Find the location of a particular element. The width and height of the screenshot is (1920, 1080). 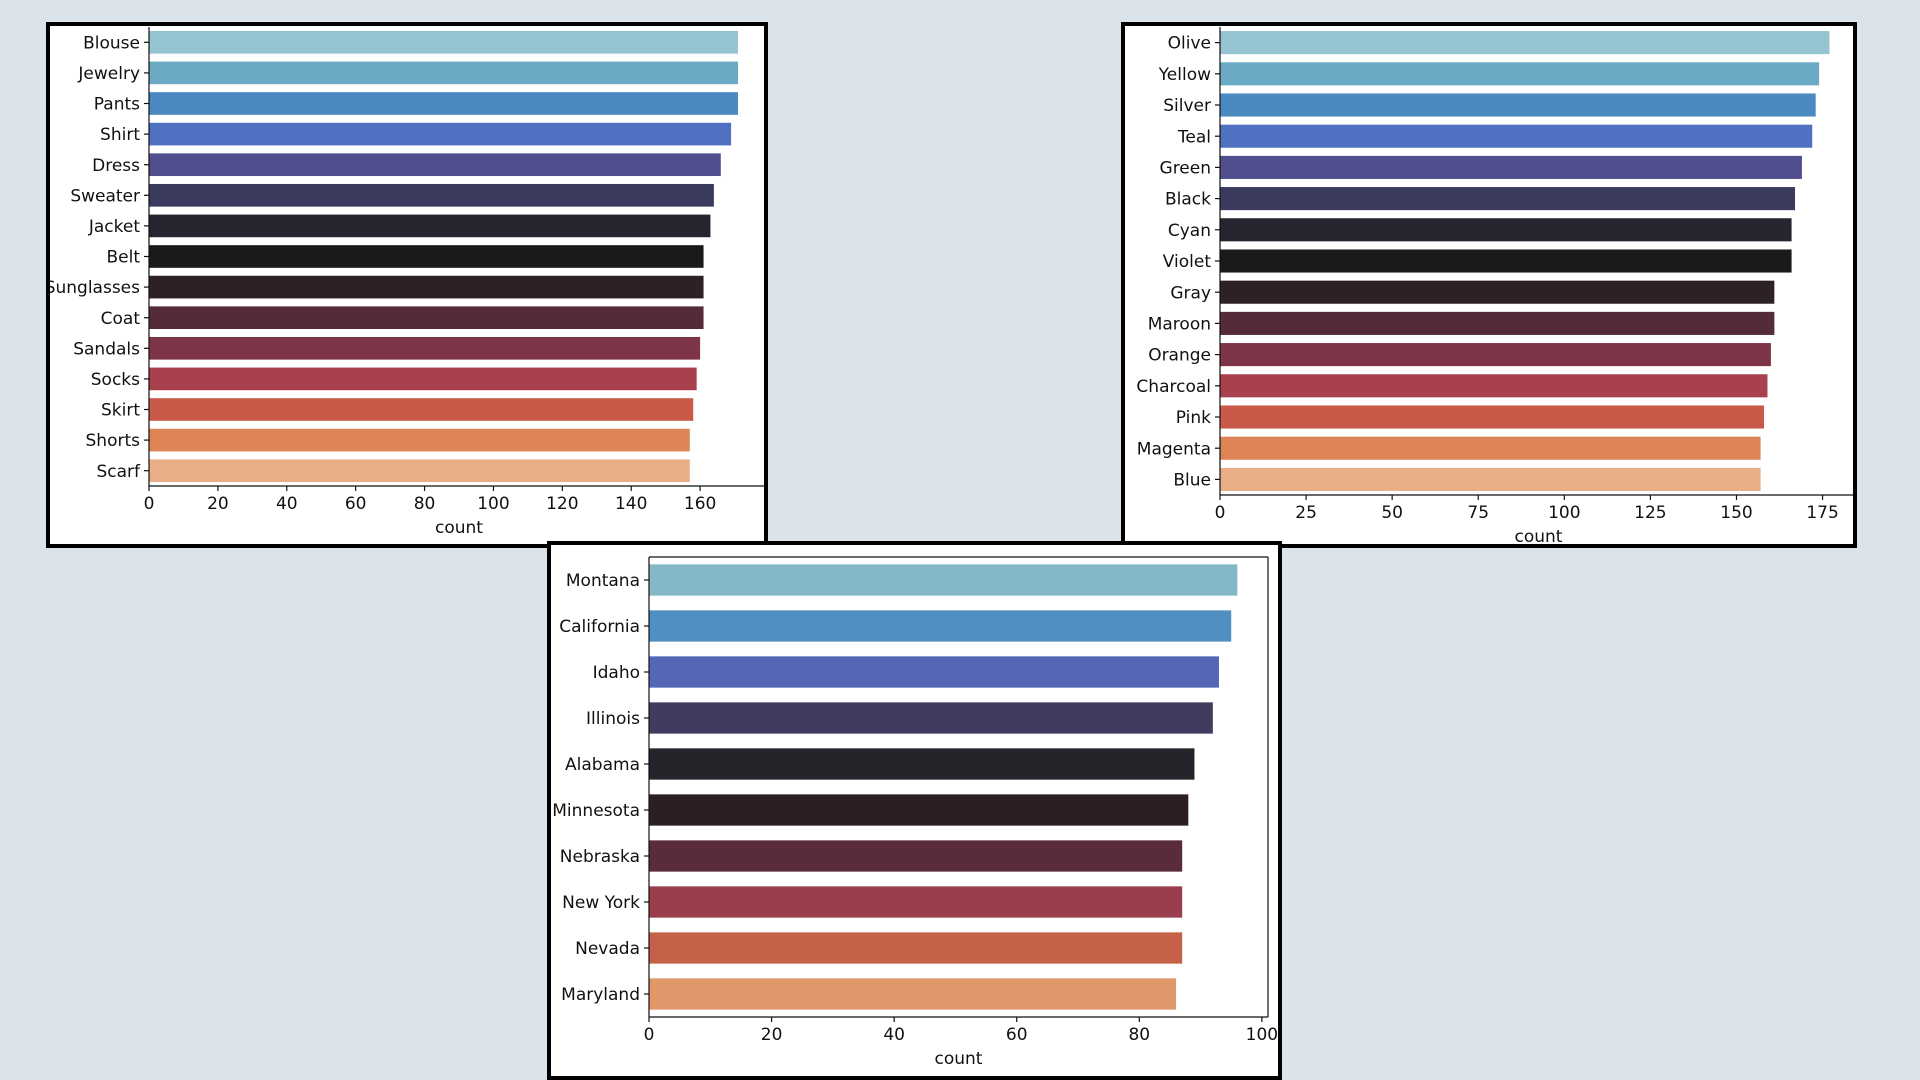

y-tick-label: Minnesota is located at coordinates (596, 811).